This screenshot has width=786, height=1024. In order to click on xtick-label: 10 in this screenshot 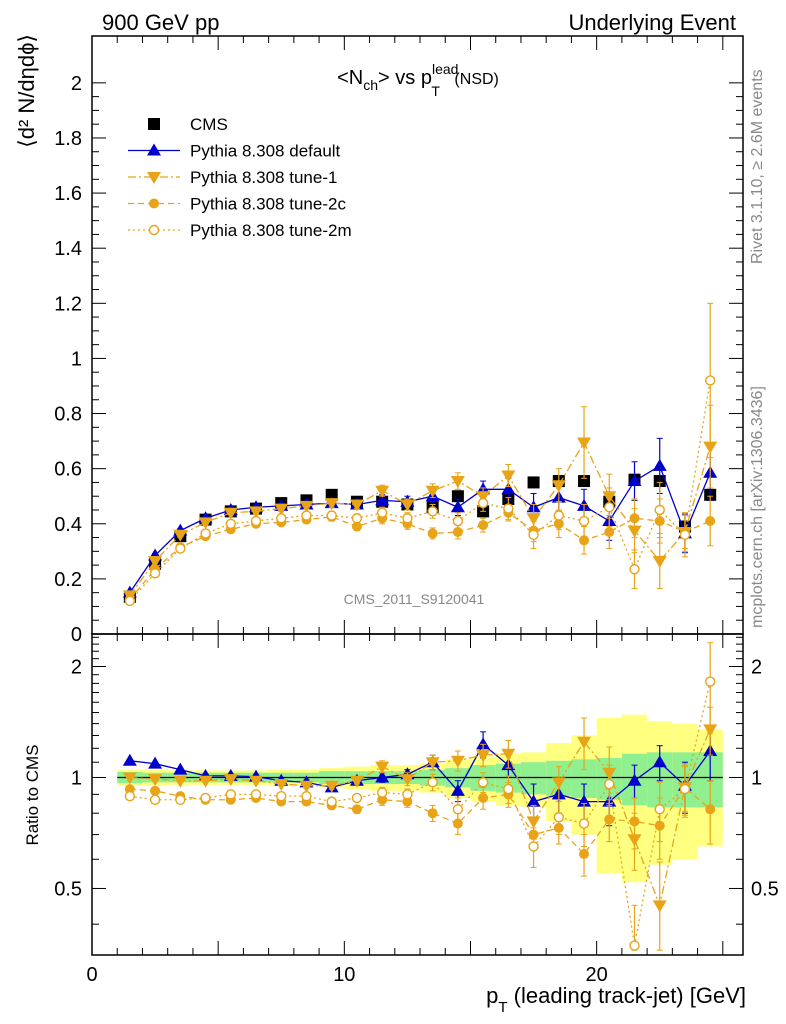, I will do `click(344, 975)`.